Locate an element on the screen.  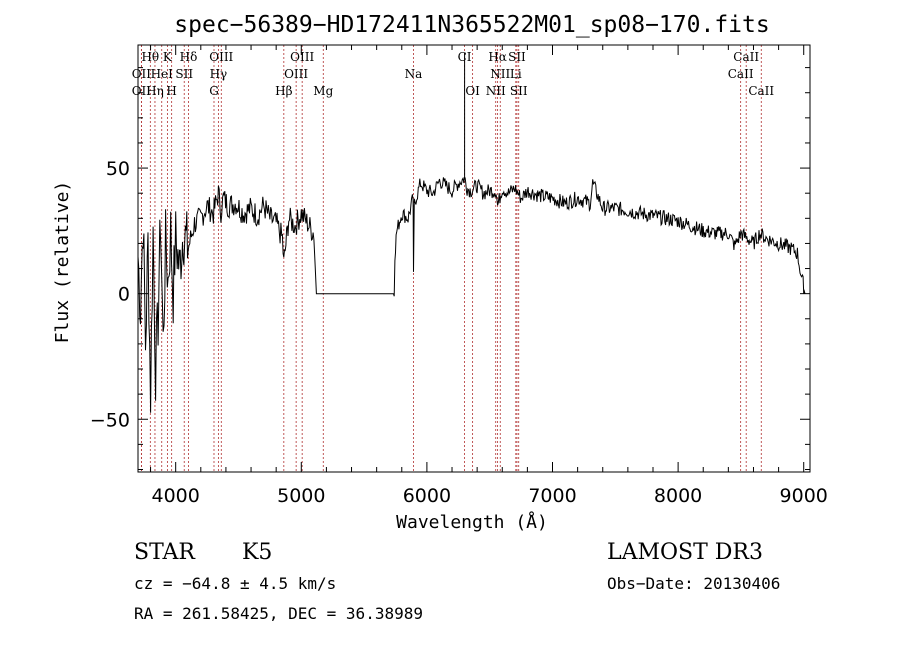
line-label: Mg is located at coordinates (323, 91).